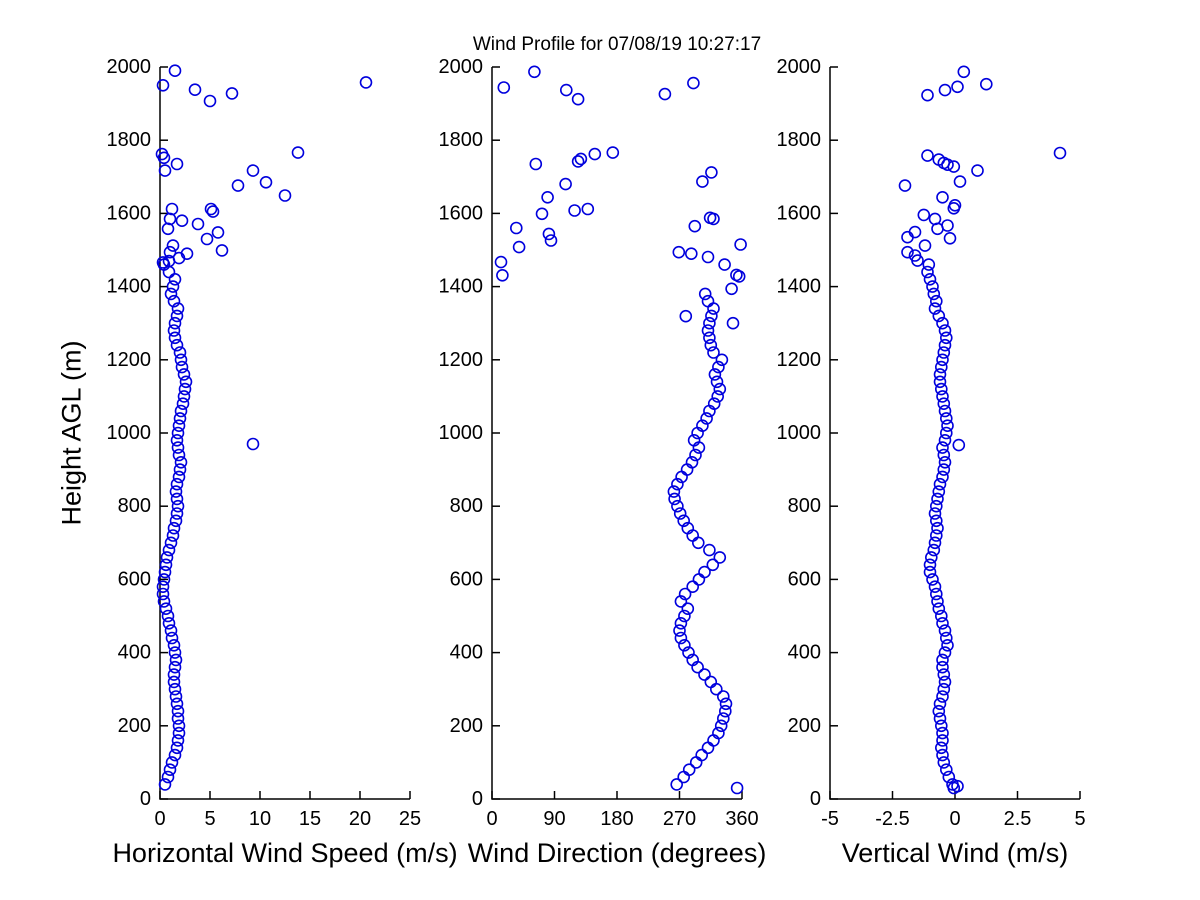 This screenshot has height=900, width=1200. Describe the element at coordinates (461, 287) in the screenshot. I see `y-tick-label: 1400` at that location.